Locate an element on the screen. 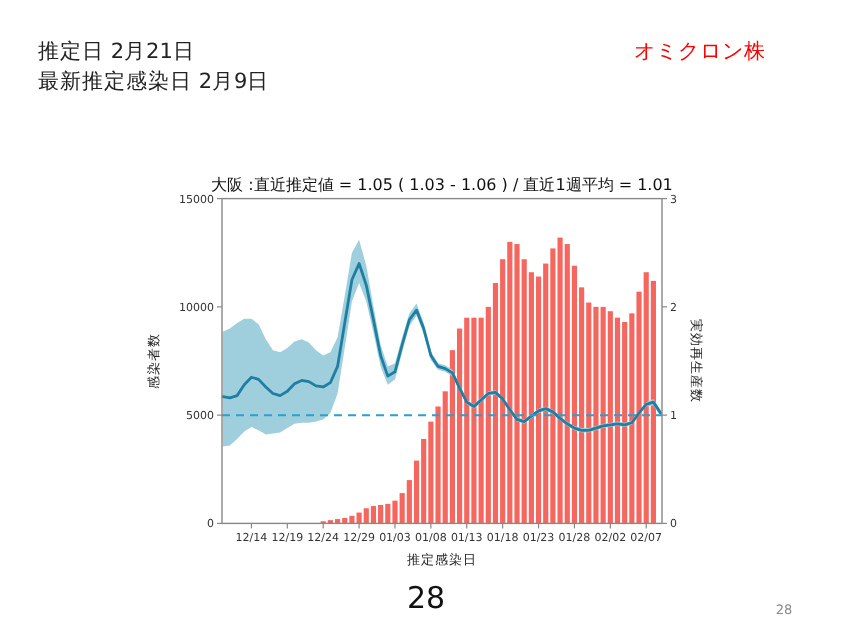 This screenshot has height=640, width=854. annotation: オミクロン株 is located at coordinates (700, 52).